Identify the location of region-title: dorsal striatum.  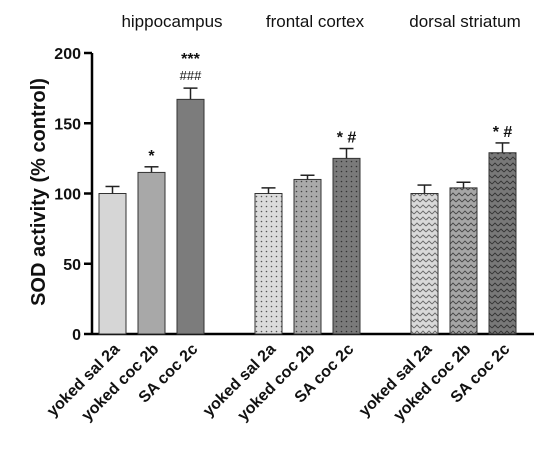
(464, 21).